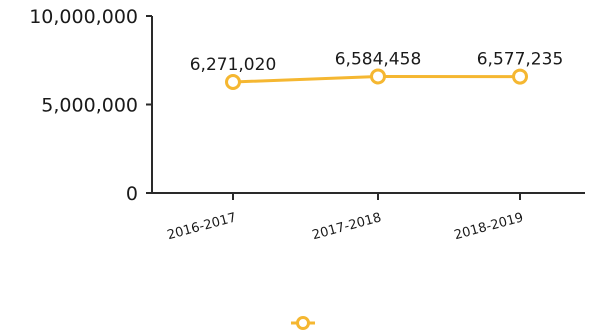 The width and height of the screenshot is (596, 335). I want to click on x-tick-label: 2018-2019, so click(489, 226).